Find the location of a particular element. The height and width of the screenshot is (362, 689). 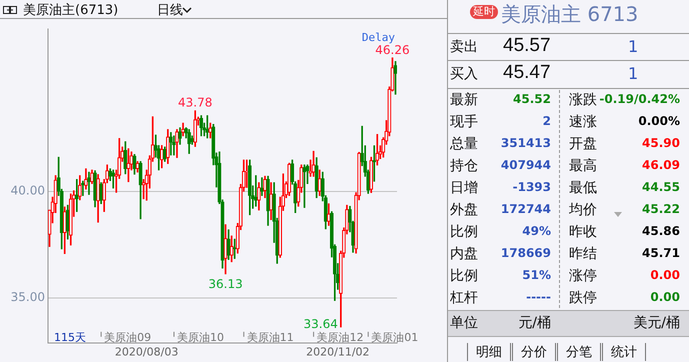

annotation: 美原油01 is located at coordinates (394, 337).